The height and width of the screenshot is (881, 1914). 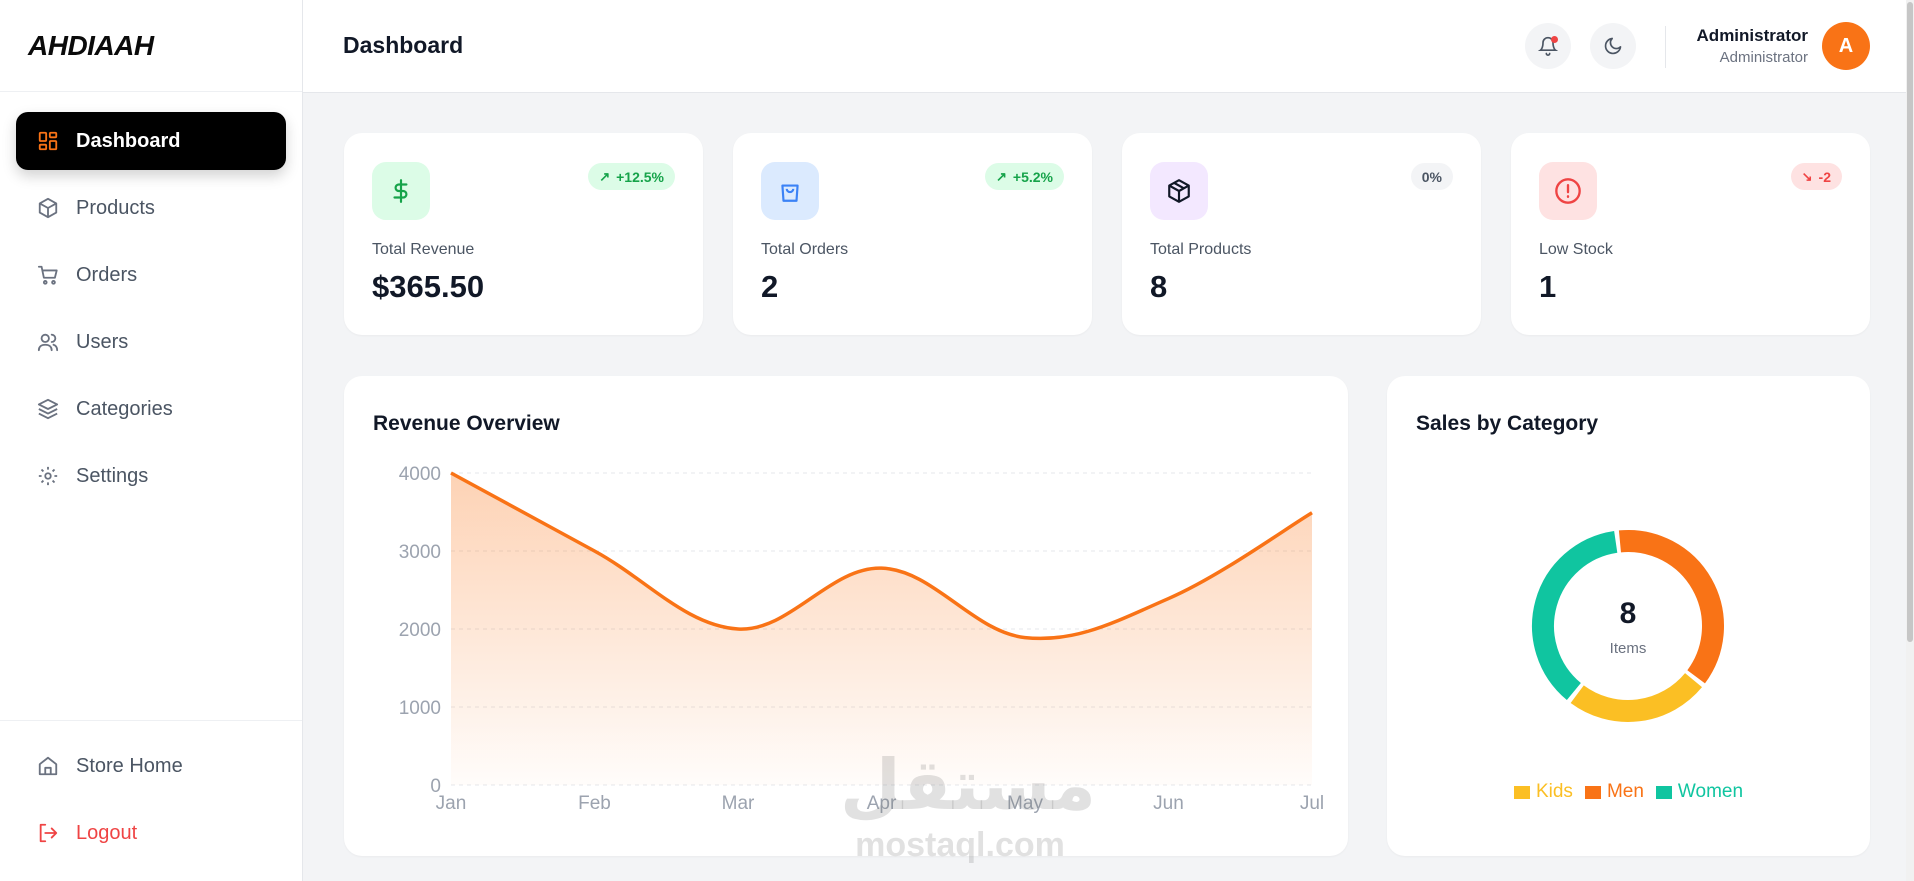 What do you see at coordinates (1665, 47) in the screenshot?
I see `header-divider` at bounding box center [1665, 47].